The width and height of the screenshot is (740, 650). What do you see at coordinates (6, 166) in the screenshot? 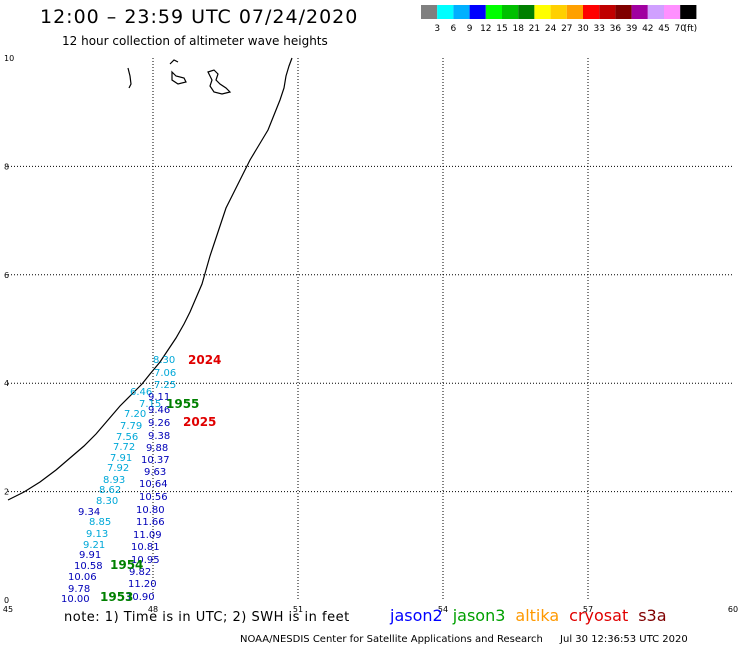
I see `y-tick-label: 8` at bounding box center [6, 166].